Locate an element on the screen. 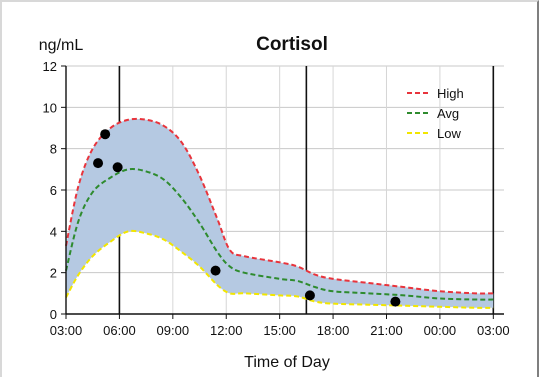 The image size is (539, 377). x-tick-label: 00:00 is located at coordinates (440, 330).